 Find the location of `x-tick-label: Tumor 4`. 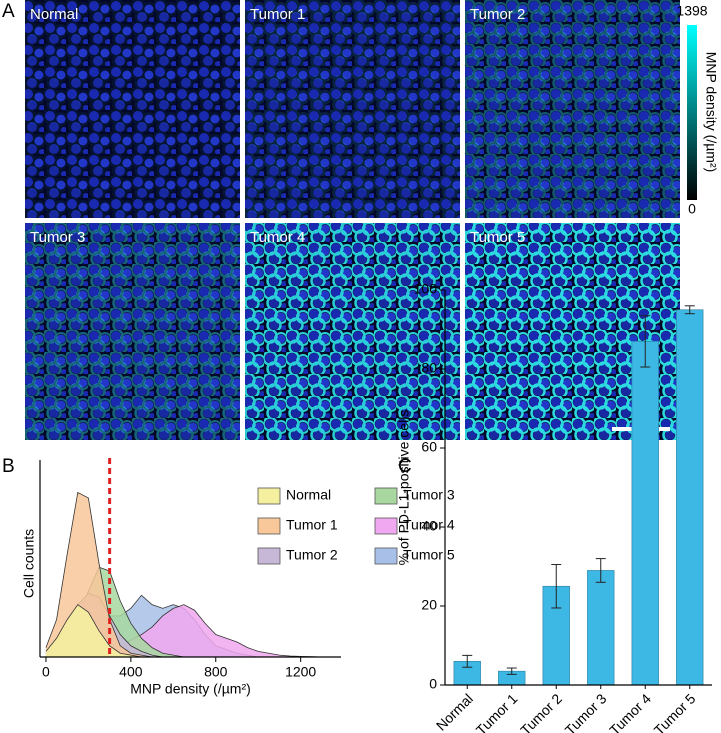

x-tick-label: Tumor 4 is located at coordinates (630, 711).